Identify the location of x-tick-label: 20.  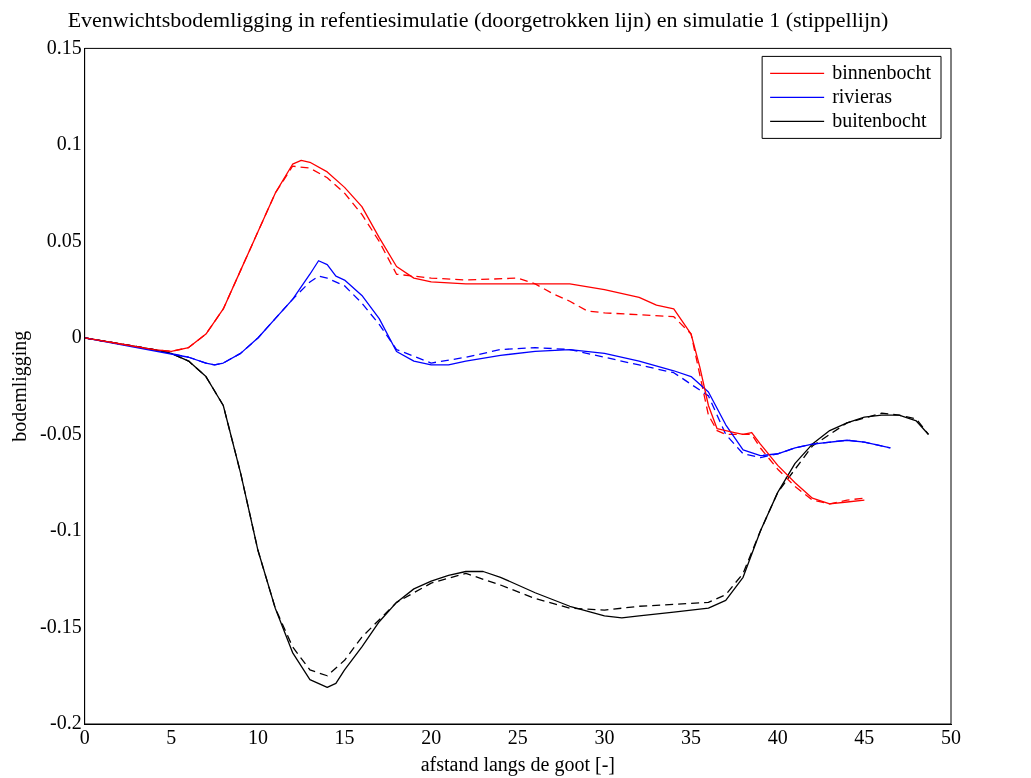
(431, 737).